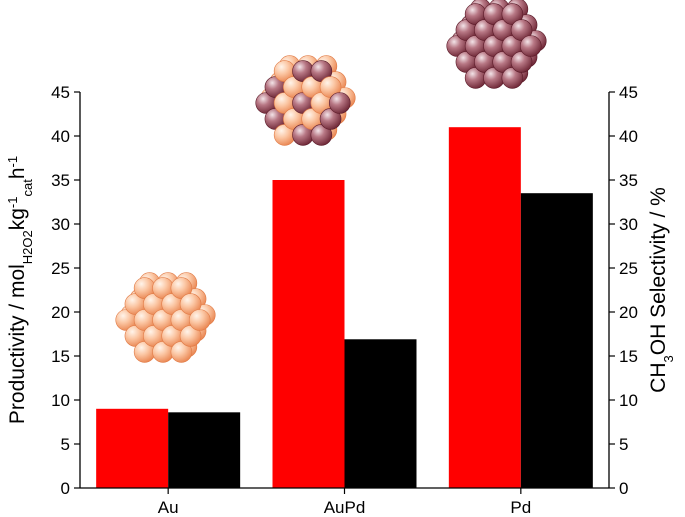  Describe the element at coordinates (20, 290) in the screenshot. I see `y-axis-label: Productivity / molH2O2kg-1cath-1` at that location.